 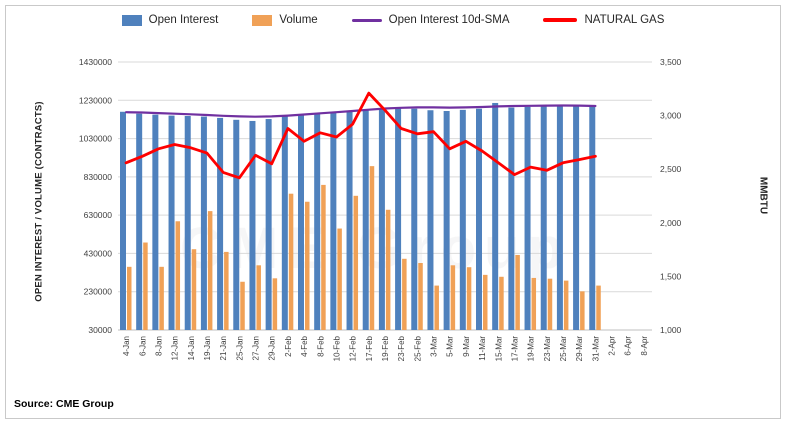 What do you see at coordinates (158, 346) in the screenshot?
I see `x-axis-tick-label: 8-Jan` at bounding box center [158, 346].